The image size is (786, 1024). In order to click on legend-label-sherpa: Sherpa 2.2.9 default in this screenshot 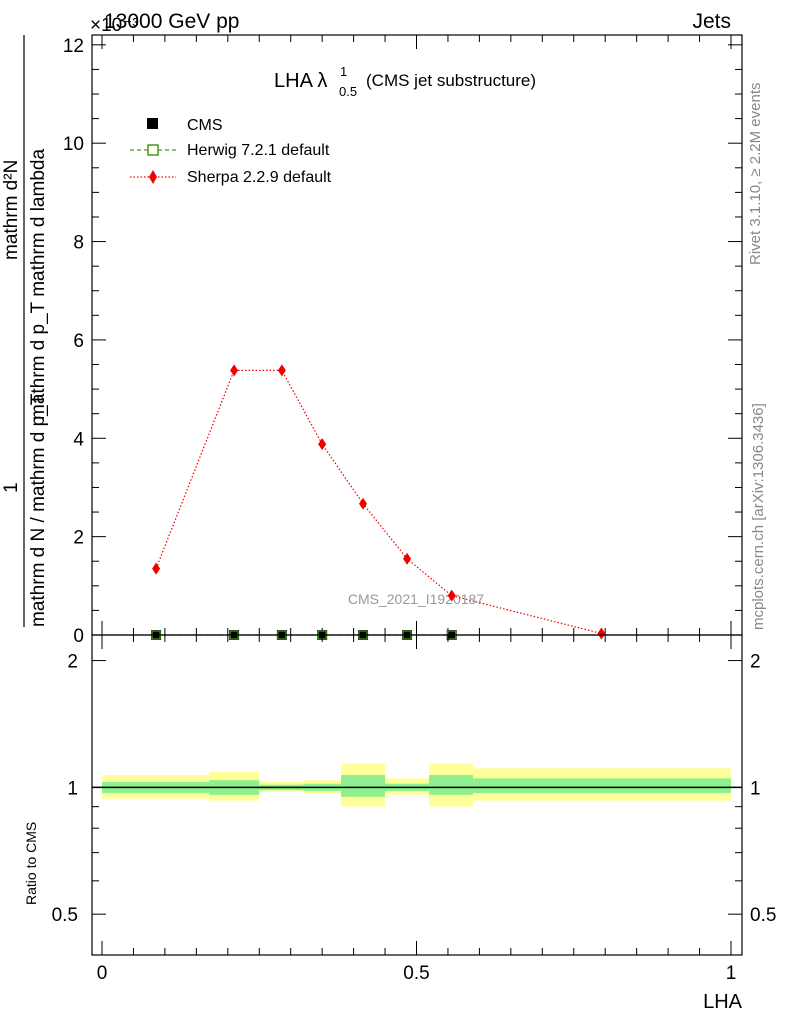, I will do `click(259, 177)`.